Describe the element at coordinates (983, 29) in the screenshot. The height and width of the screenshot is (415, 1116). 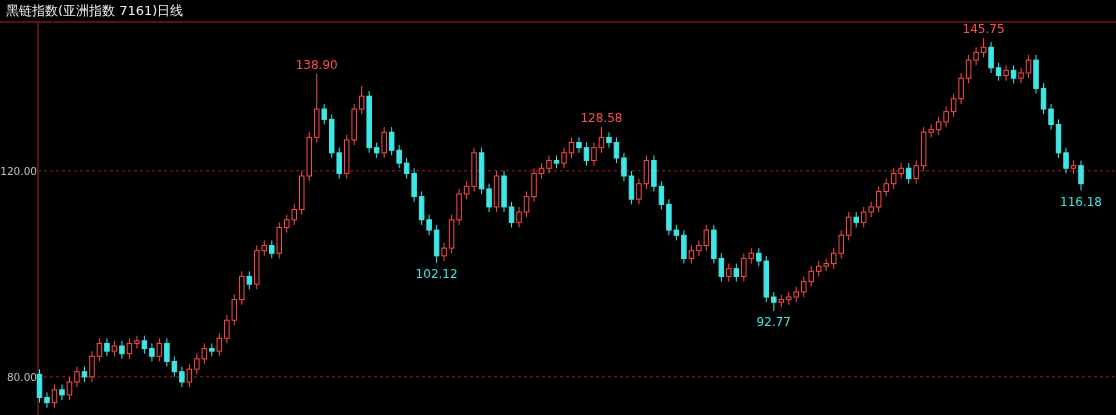
I see `annotation: 145.75` at that location.